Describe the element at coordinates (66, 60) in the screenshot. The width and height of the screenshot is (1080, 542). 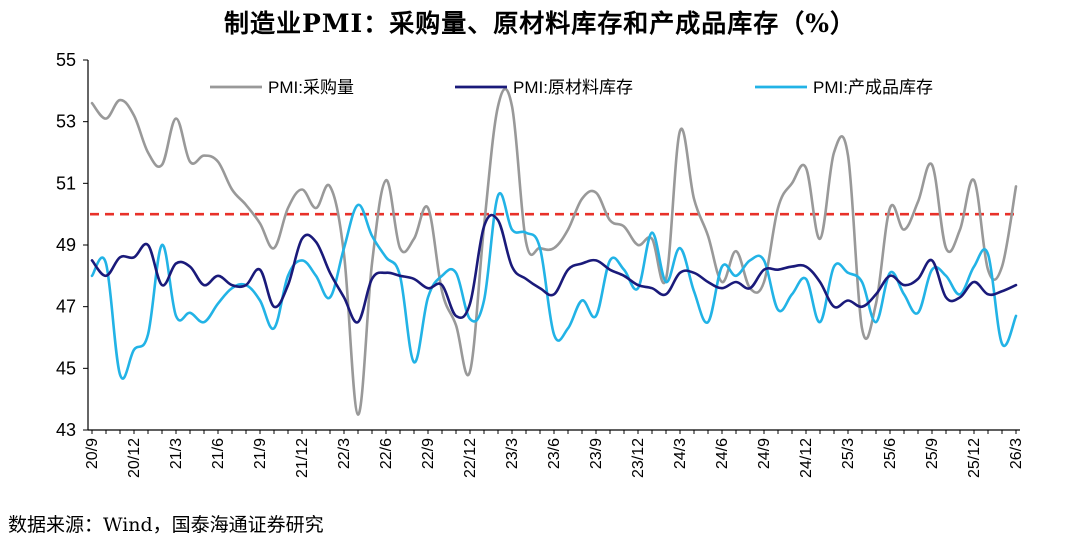
I see `y-tick-label: 55` at that location.